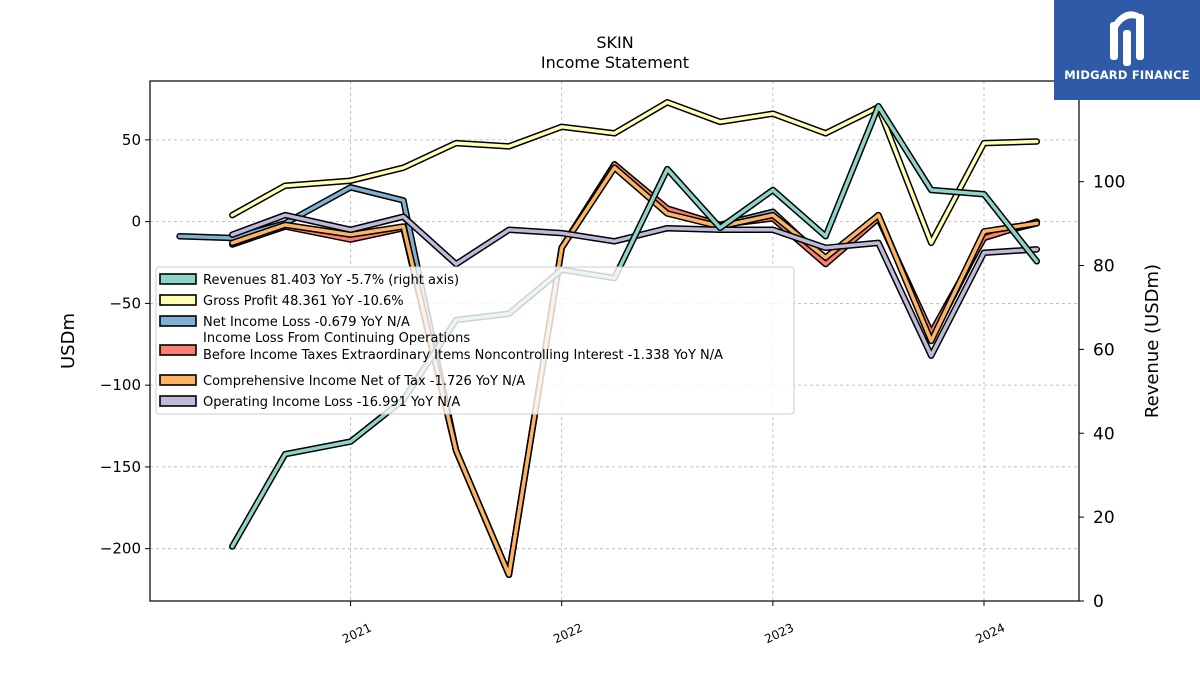 Image resolution: width=1200 pixels, height=675 pixels. I want to click on x-tick-label: 2024, so click(990, 634).